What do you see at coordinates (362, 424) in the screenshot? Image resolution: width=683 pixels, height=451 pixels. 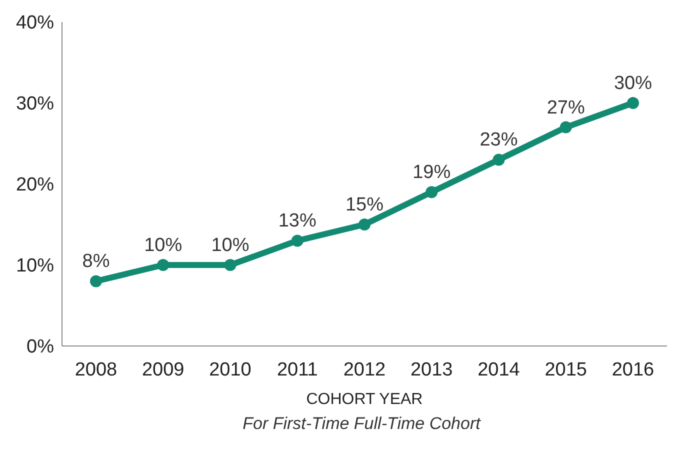 I see `text: For First-Time Full-Time Cohort` at bounding box center [362, 424].